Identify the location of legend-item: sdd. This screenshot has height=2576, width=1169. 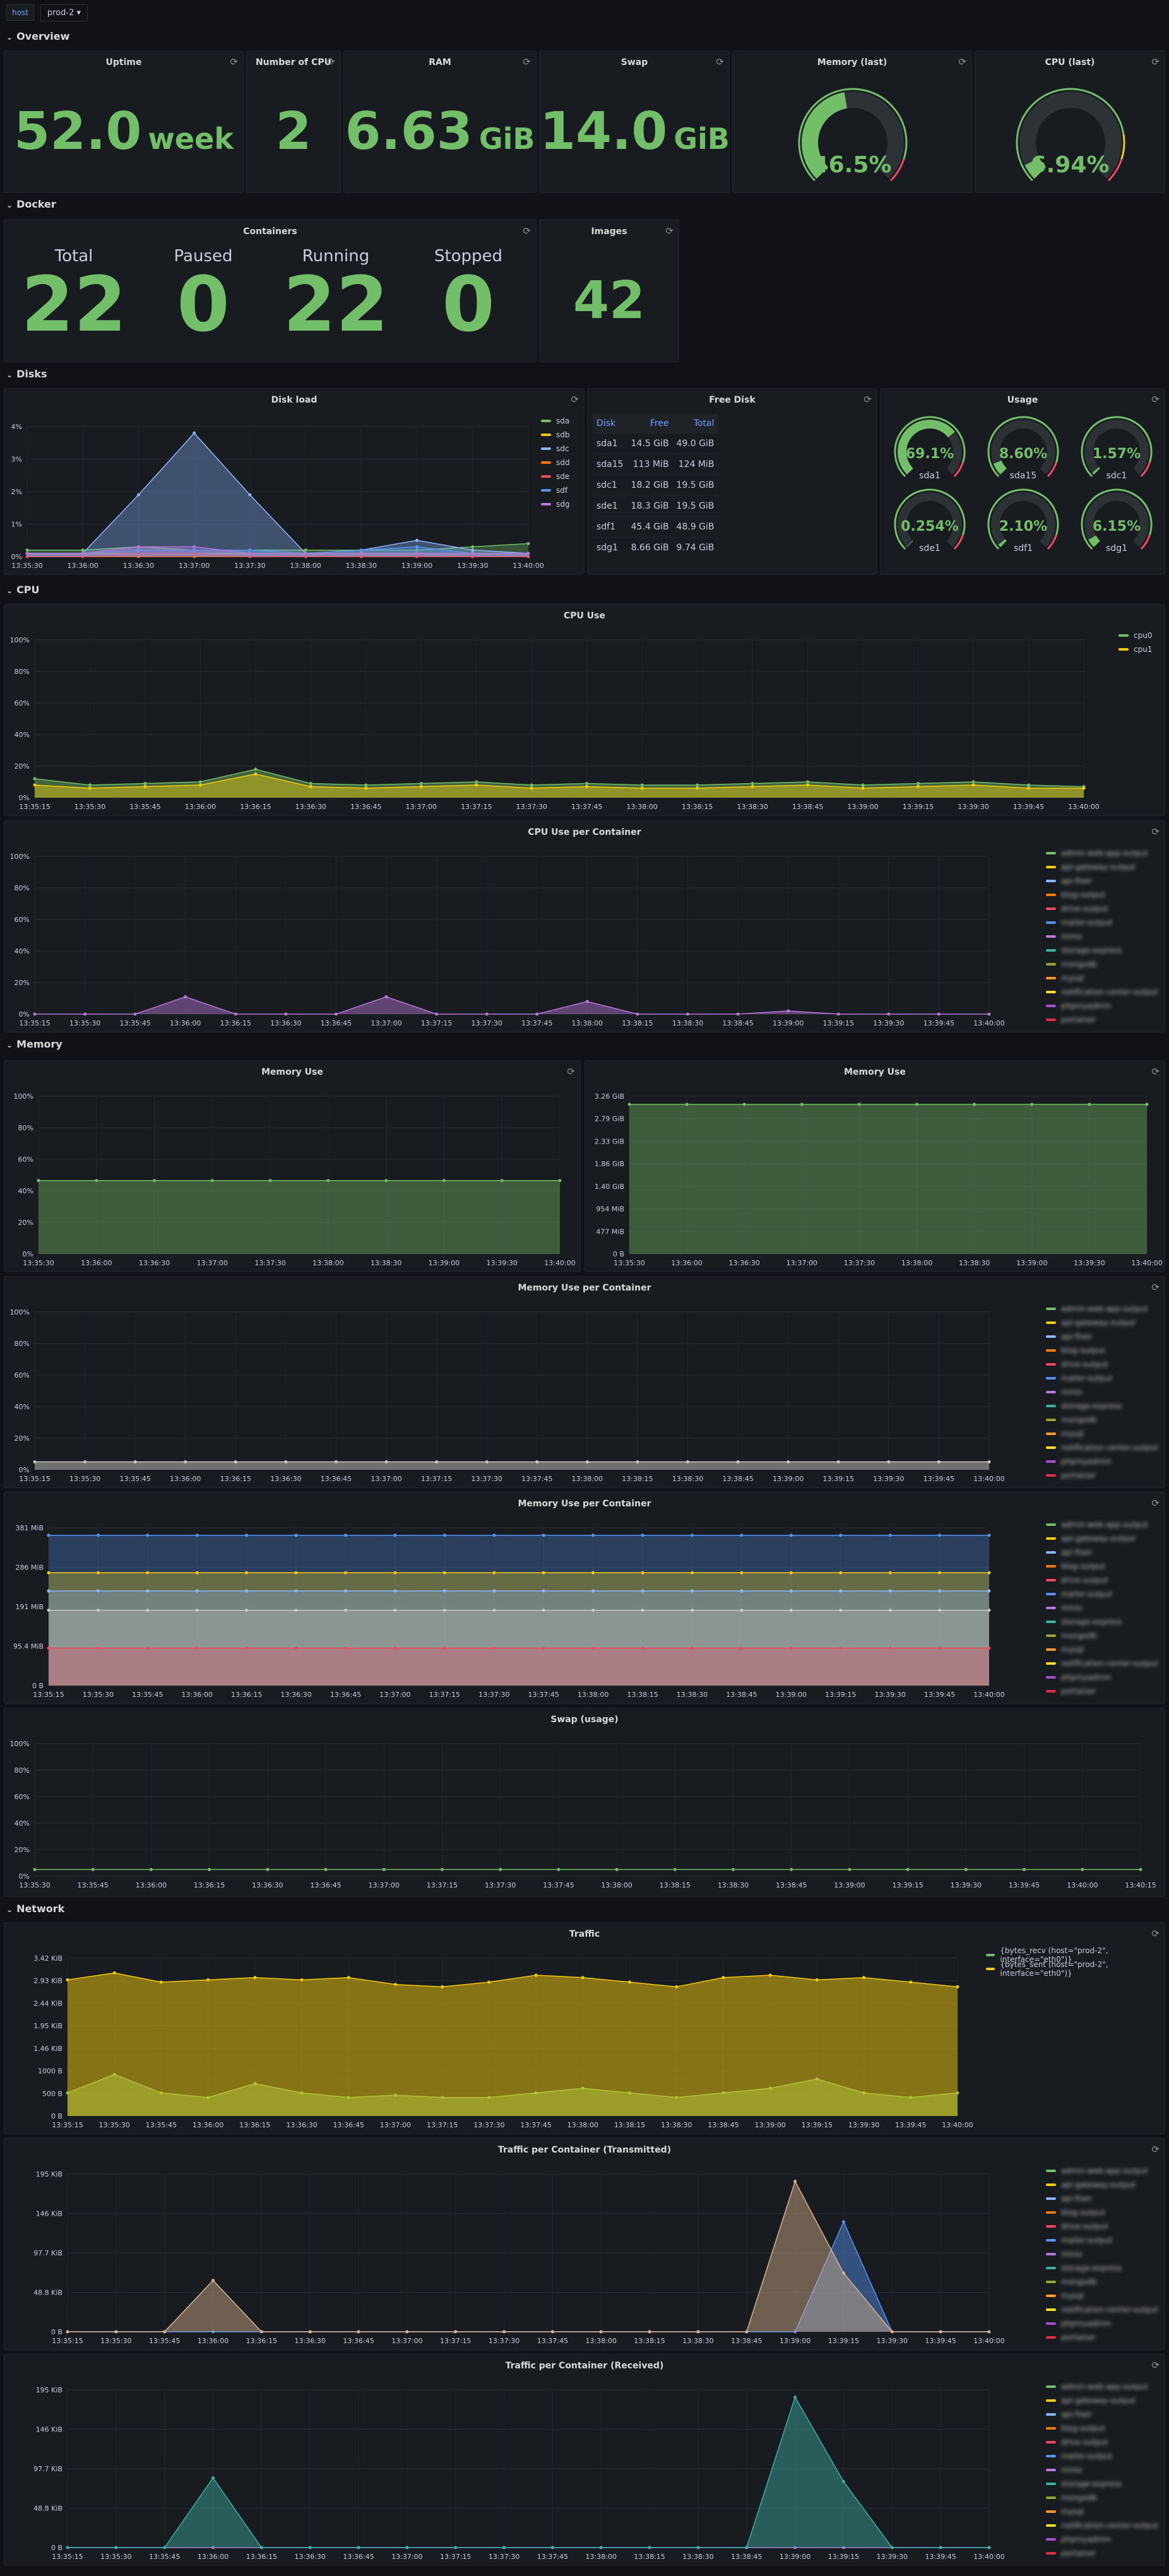
(555, 463).